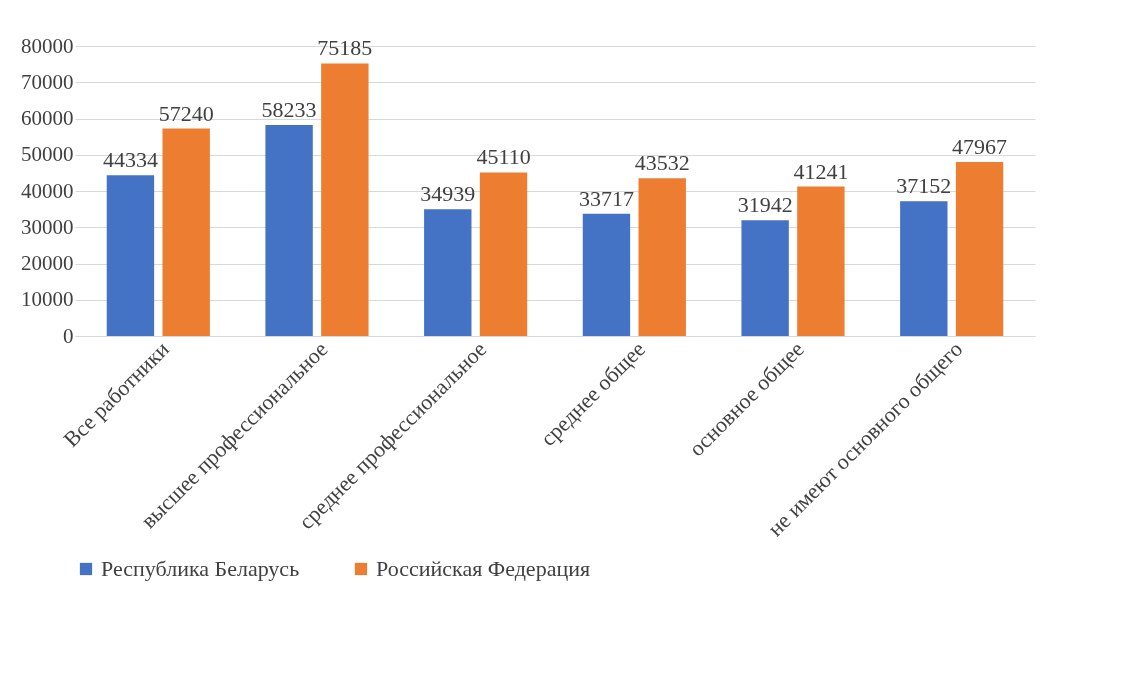 The width and height of the screenshot is (1126, 678). Describe the element at coordinates (662, 163) in the screenshot. I see `data-label: 43532` at that location.